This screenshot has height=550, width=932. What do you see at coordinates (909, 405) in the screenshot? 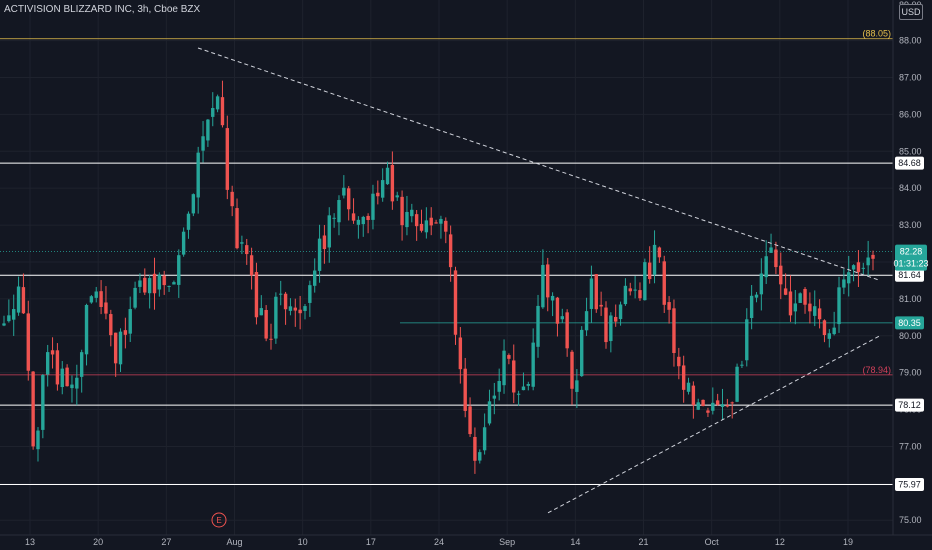
I see `level-tag: 78.12` at bounding box center [909, 405].